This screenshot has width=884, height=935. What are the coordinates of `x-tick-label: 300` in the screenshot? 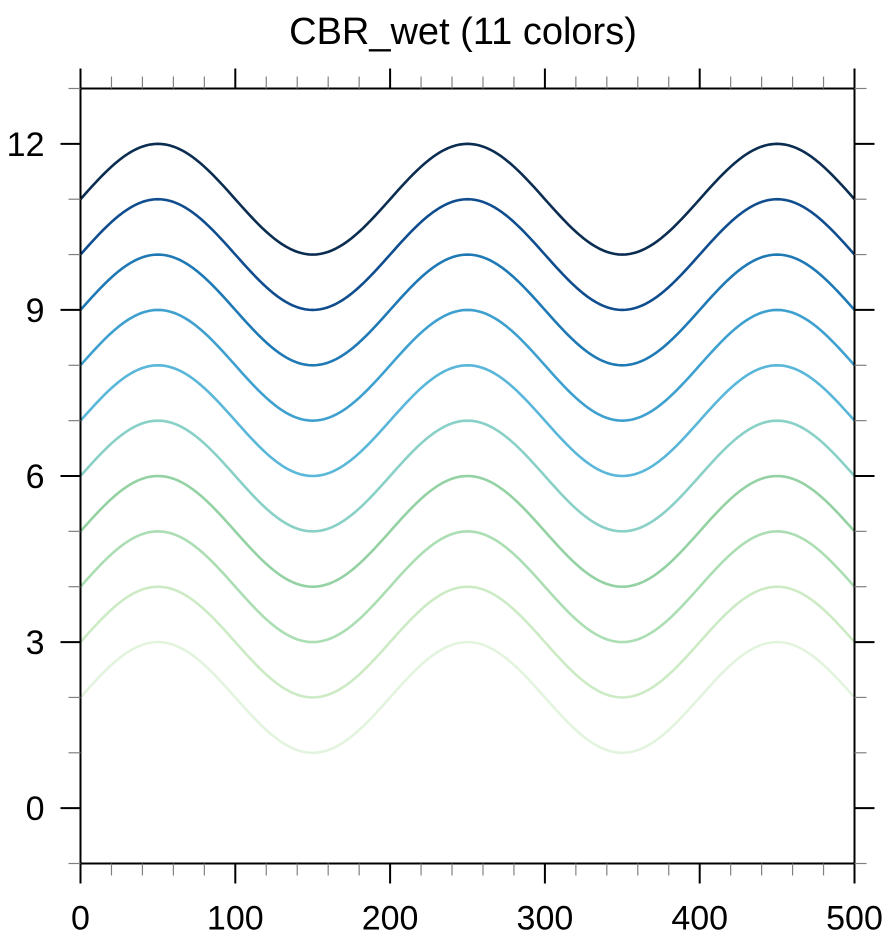 It's located at (545, 917).